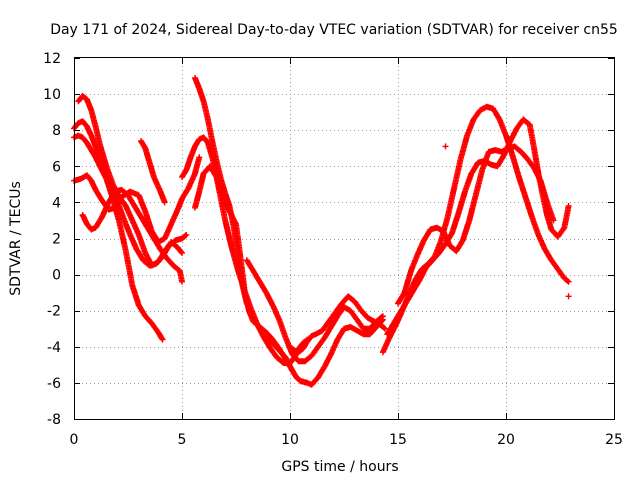 This screenshot has width=640, height=480. Describe the element at coordinates (56, 240) in the screenshot. I see `y-tick-label: 2` at that location.